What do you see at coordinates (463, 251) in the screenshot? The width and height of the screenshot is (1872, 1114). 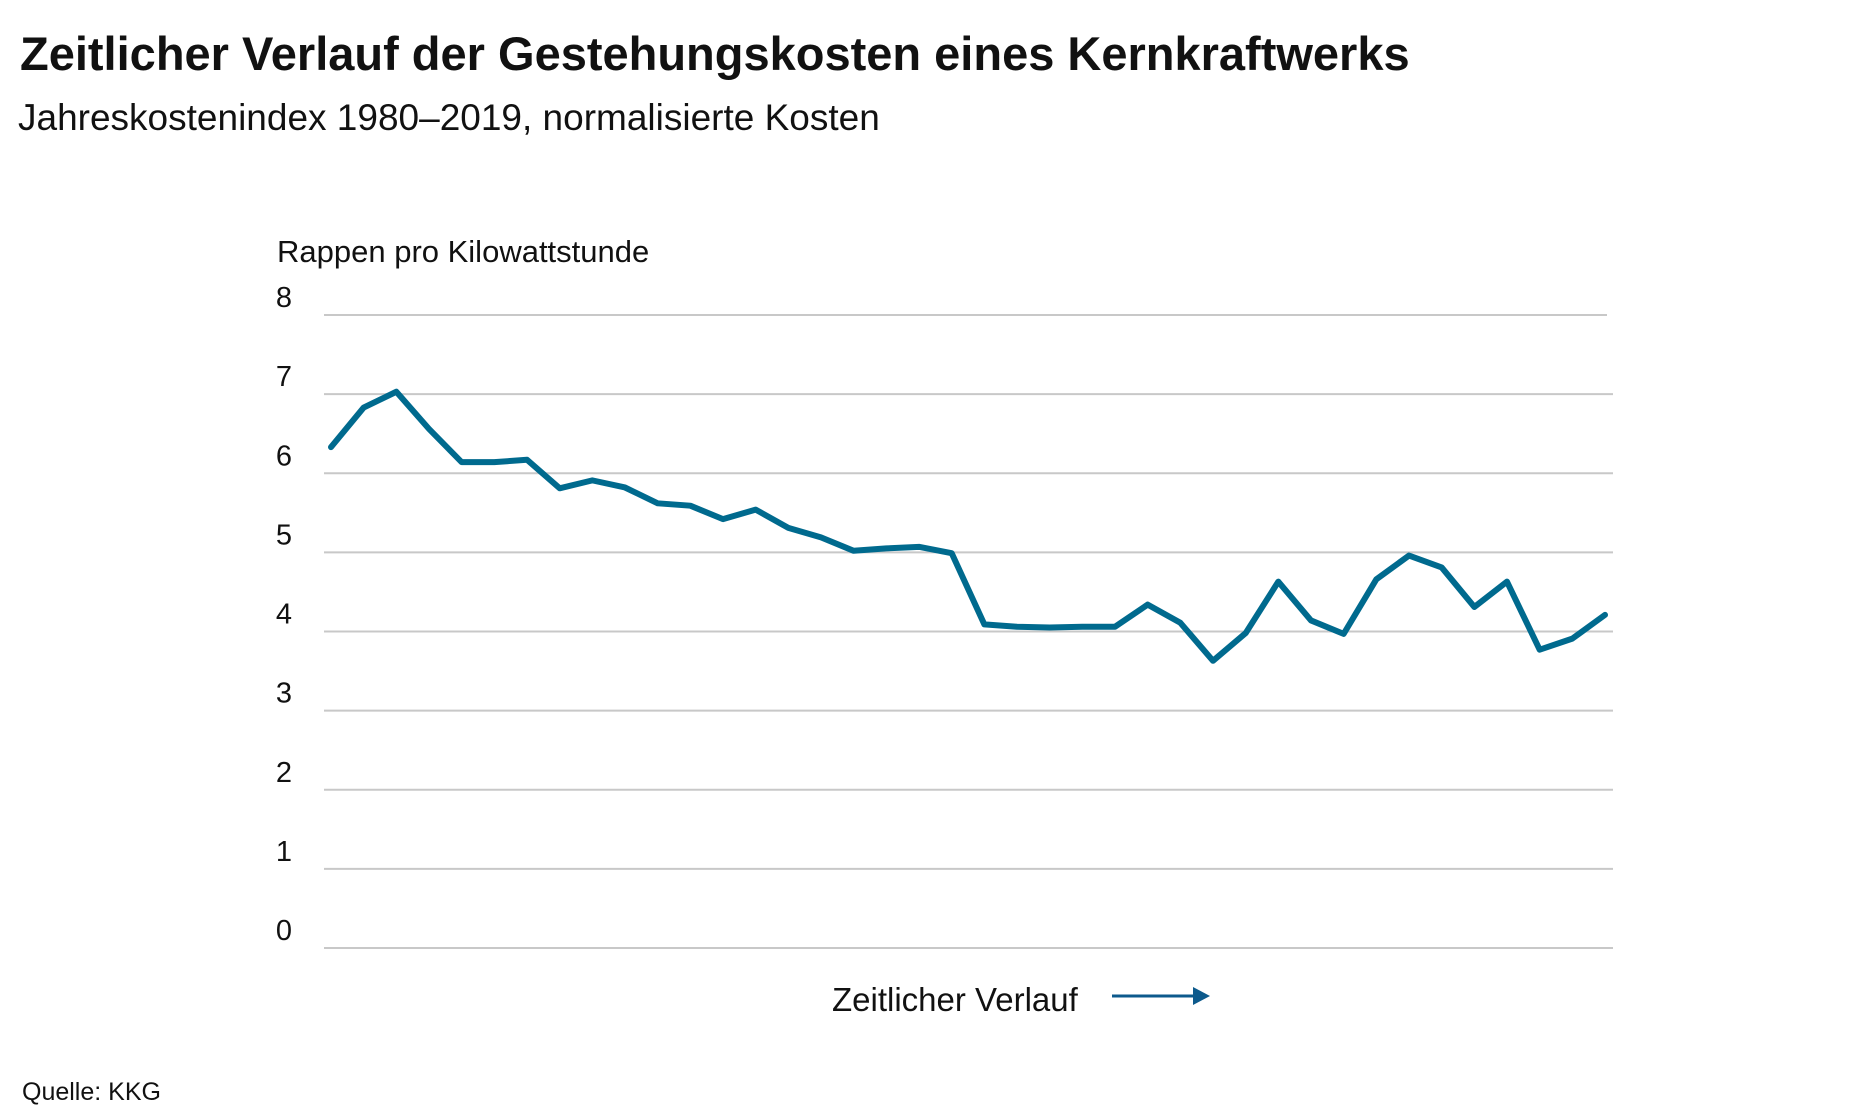 I see `y-axis-label: Rappen pro Kilowattstunde` at bounding box center [463, 251].